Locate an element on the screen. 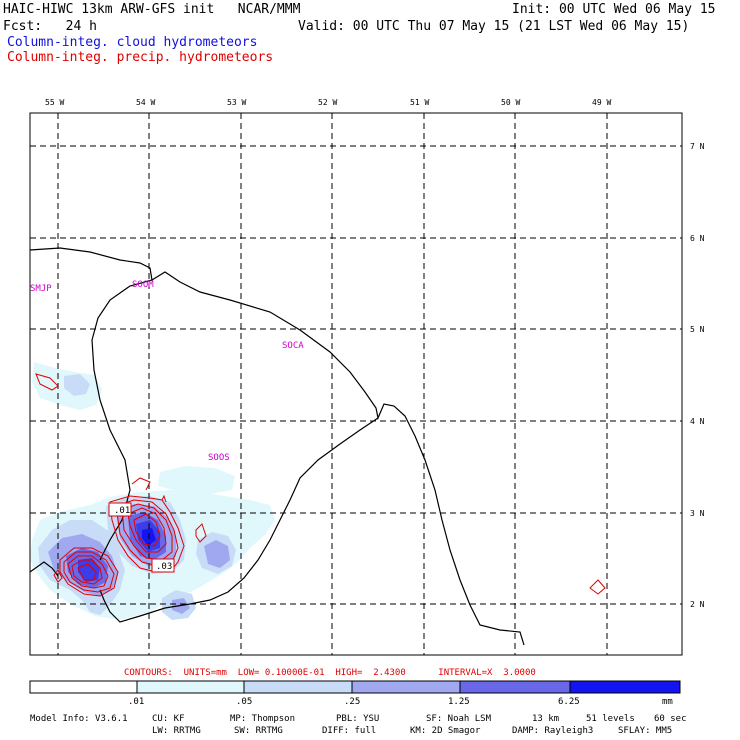  colorbar-tick-005: .05 is located at coordinates (244, 702).